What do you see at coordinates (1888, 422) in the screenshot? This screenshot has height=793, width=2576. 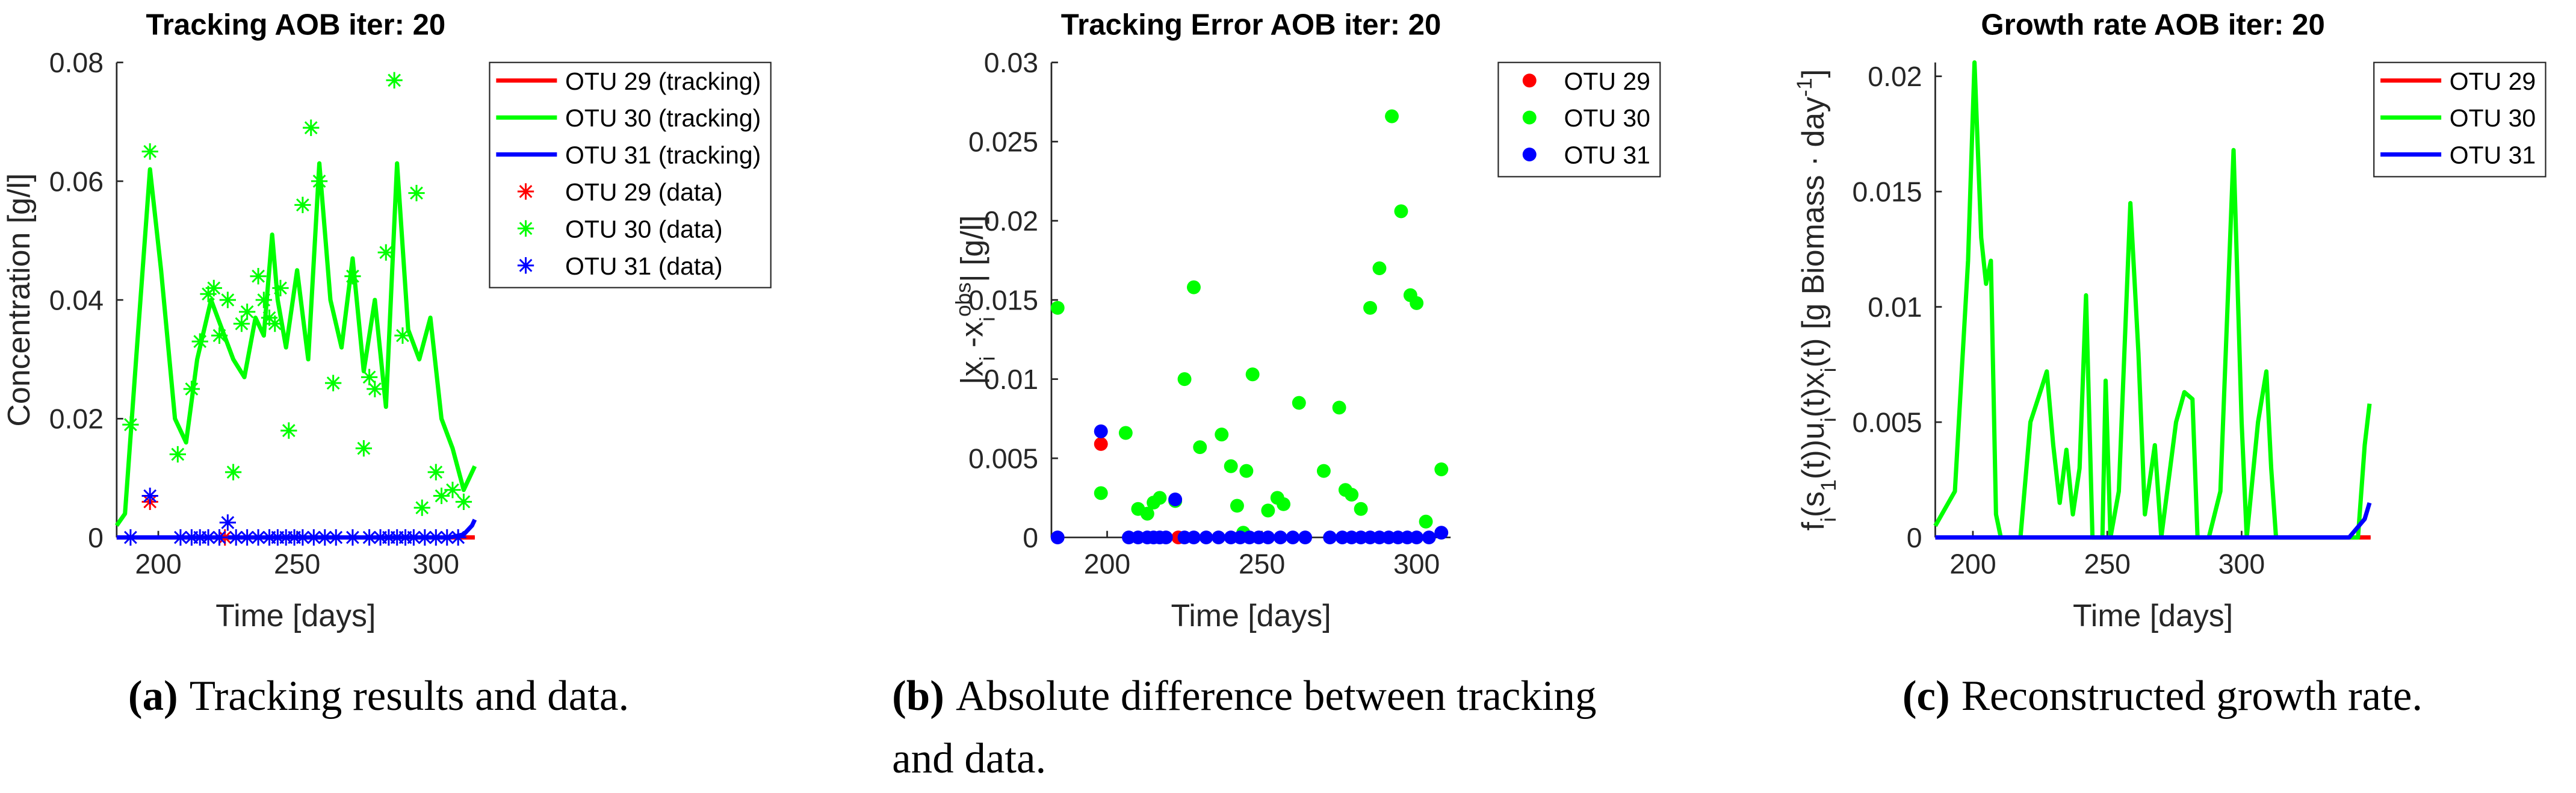 I see `y-tick-label: 0.005` at bounding box center [1888, 422].